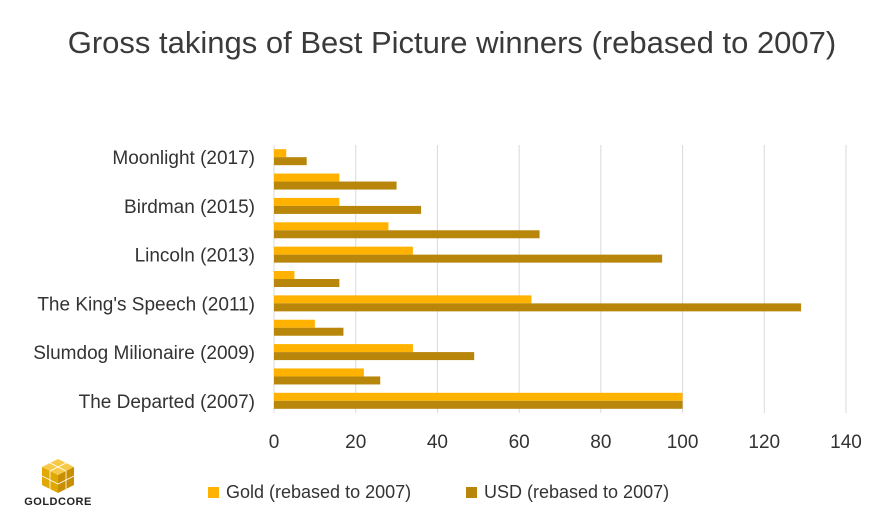 The width and height of the screenshot is (884, 526). Describe the element at coordinates (195, 256) in the screenshot. I see `y-category-label: Lincoln (2013)` at that location.